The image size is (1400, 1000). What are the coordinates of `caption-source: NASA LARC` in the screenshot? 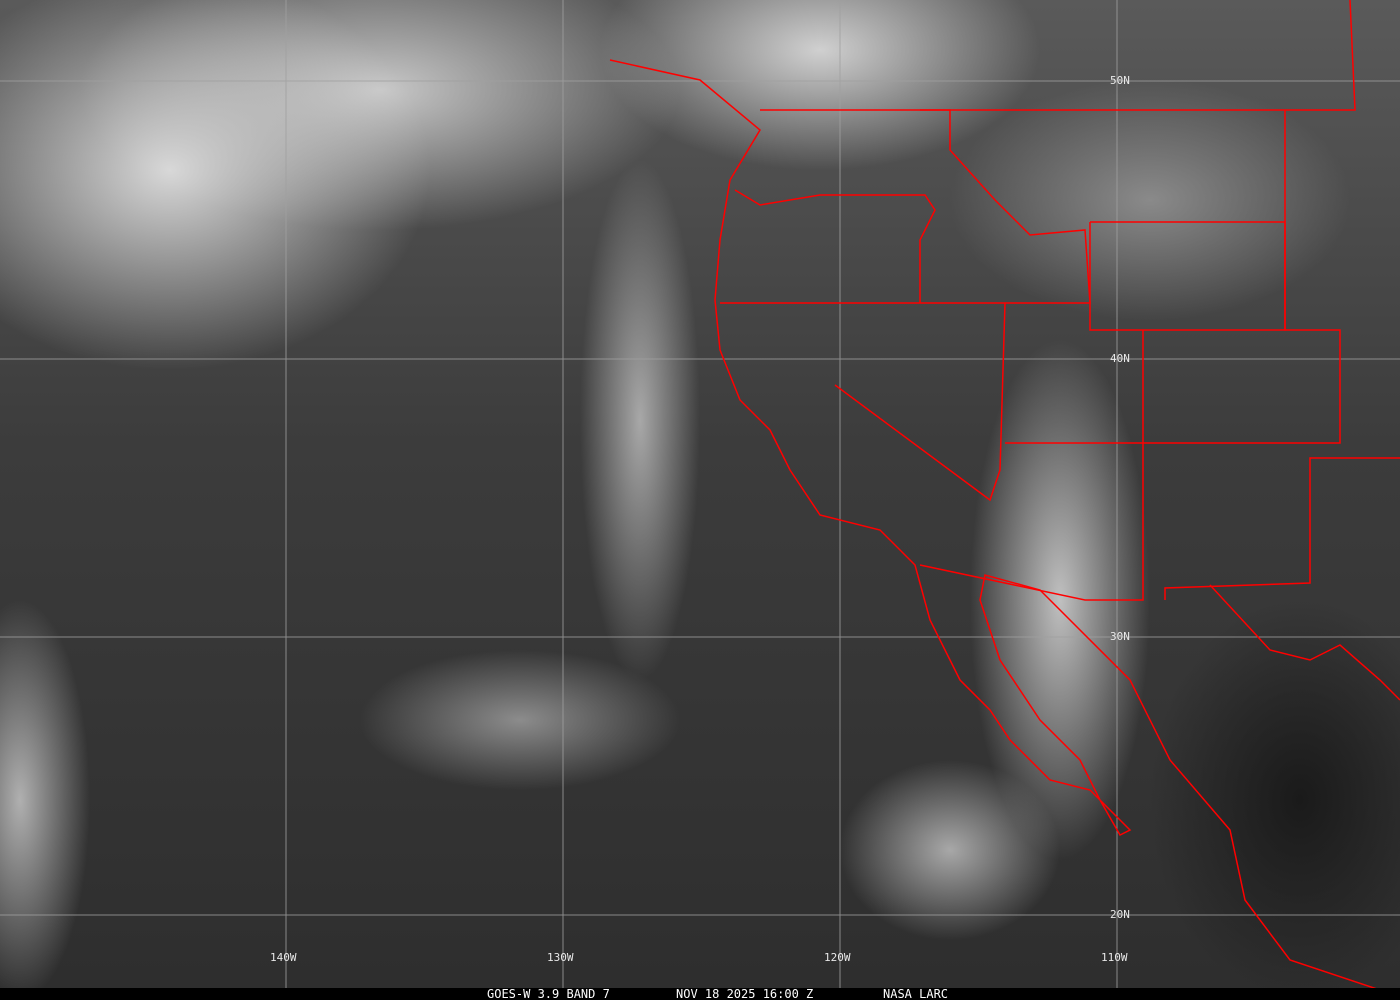 It's located at (916, 993).